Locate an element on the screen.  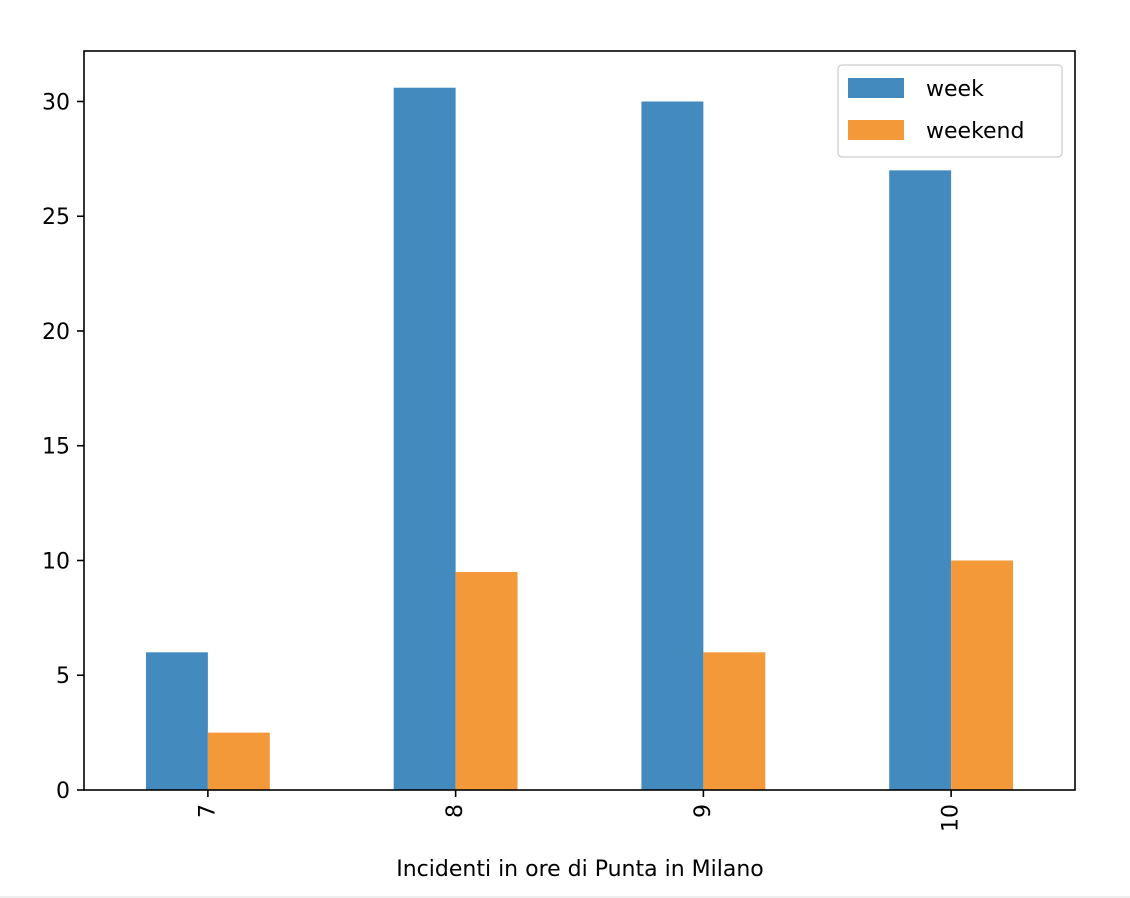
legend-swatch-weekend is located at coordinates (876, 130).